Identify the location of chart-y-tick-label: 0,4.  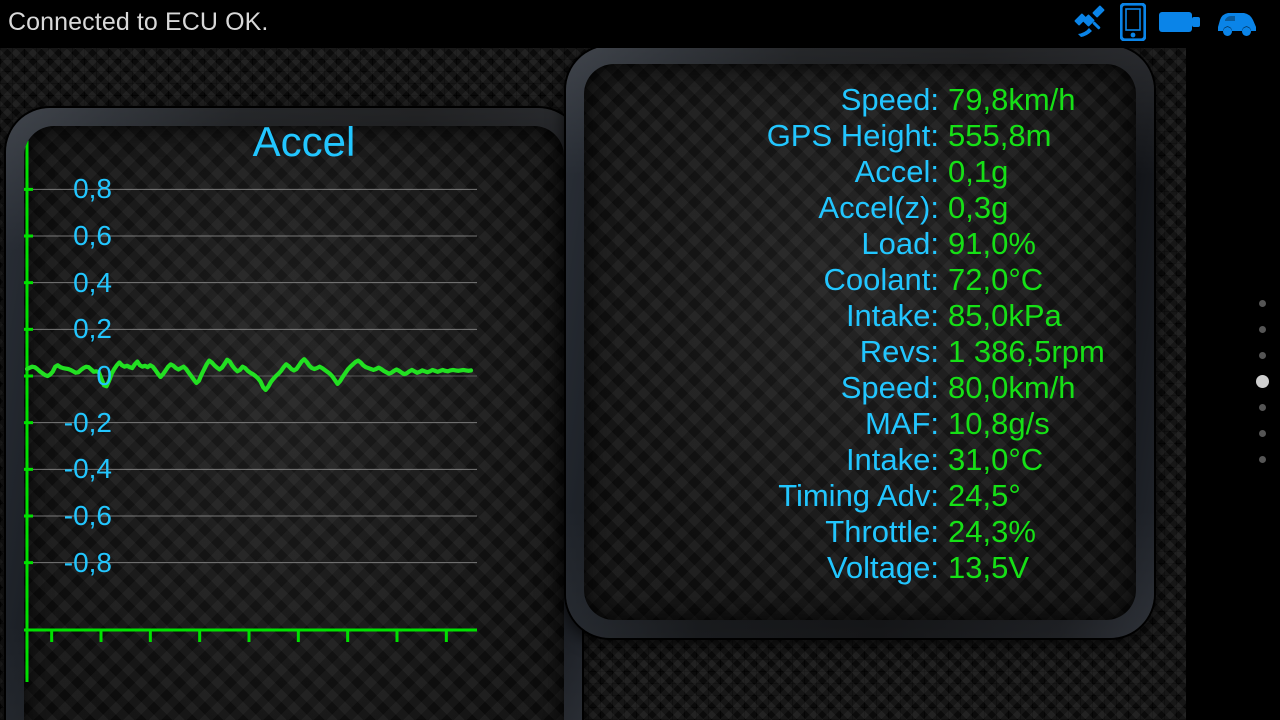
(92, 282).